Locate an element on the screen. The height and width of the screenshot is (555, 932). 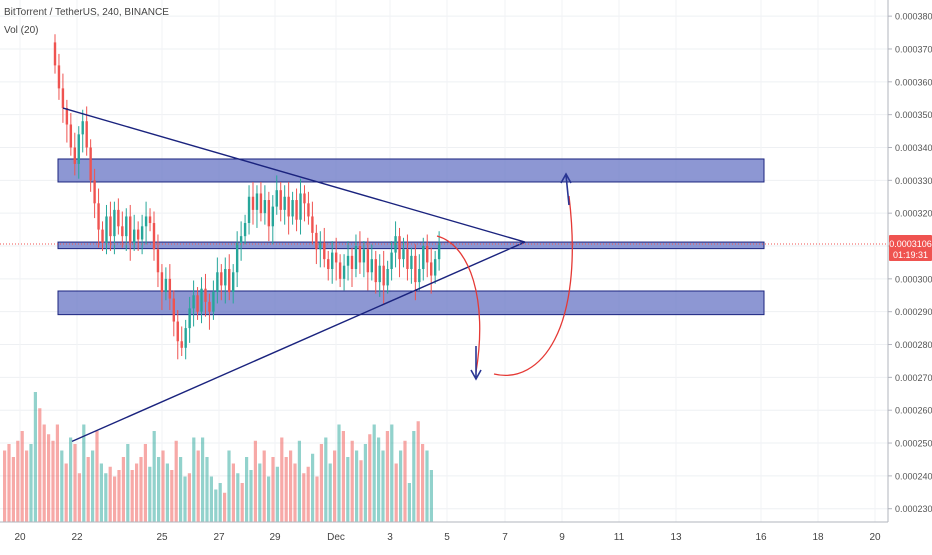
time-axis: 20 22 25 27 29 Dec 3 5 7 9 11 13 16 18 20 is located at coordinates (444, 532).